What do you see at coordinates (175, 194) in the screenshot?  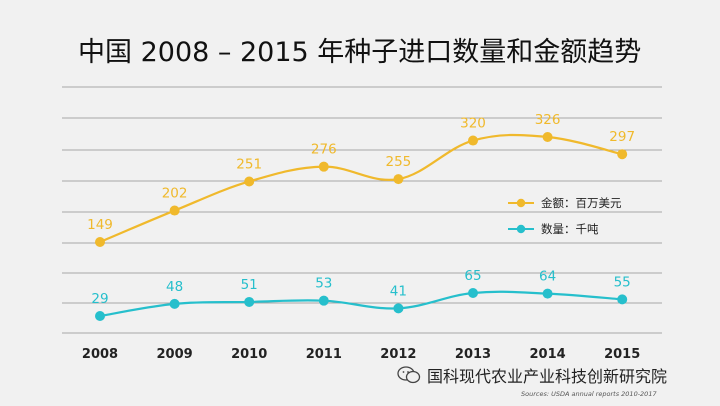 I see `data-label: 202` at bounding box center [175, 194].